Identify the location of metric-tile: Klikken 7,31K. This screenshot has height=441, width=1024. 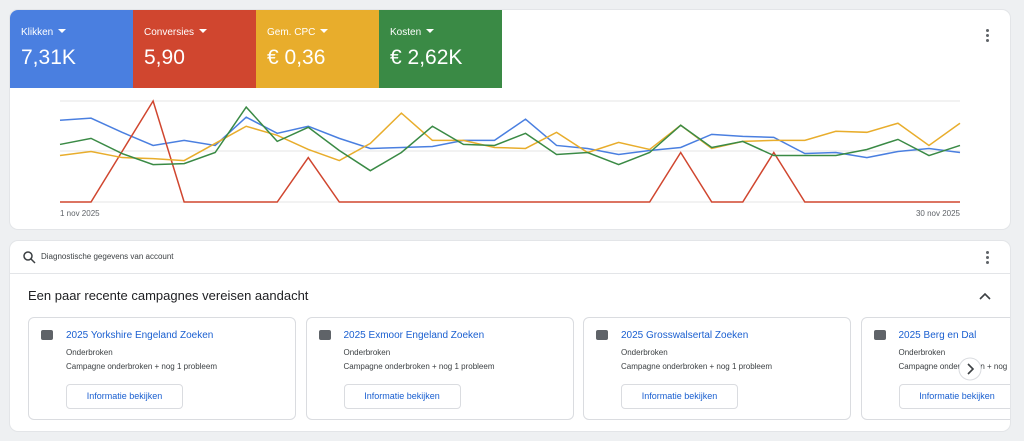
(71, 49).